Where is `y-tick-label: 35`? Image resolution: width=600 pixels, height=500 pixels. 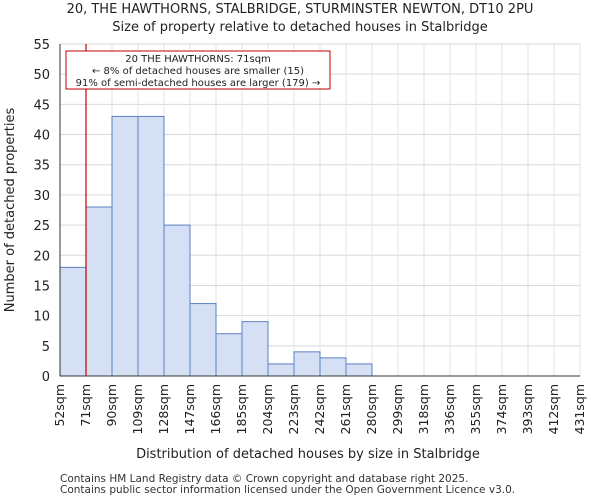
y-tick-label: 35 is located at coordinates (41, 166).